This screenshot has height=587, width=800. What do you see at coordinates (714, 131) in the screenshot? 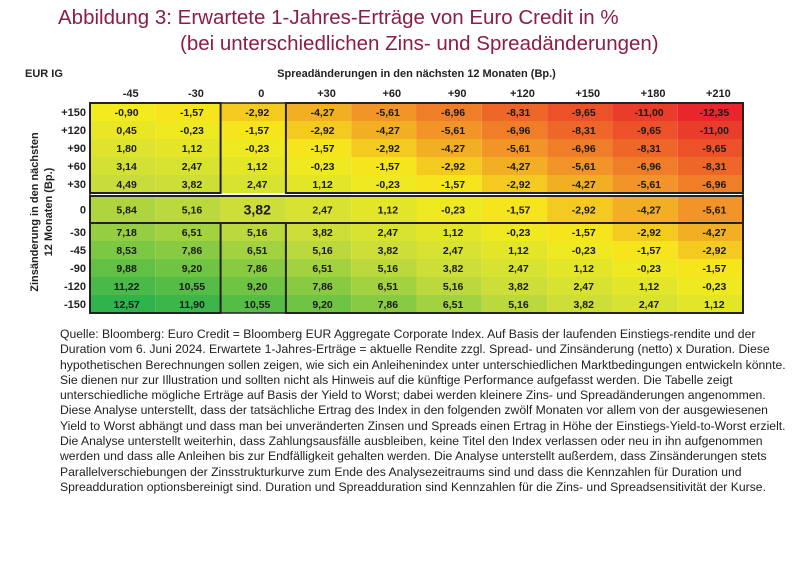
I see `data-label: -11,00` at bounding box center [714, 131].